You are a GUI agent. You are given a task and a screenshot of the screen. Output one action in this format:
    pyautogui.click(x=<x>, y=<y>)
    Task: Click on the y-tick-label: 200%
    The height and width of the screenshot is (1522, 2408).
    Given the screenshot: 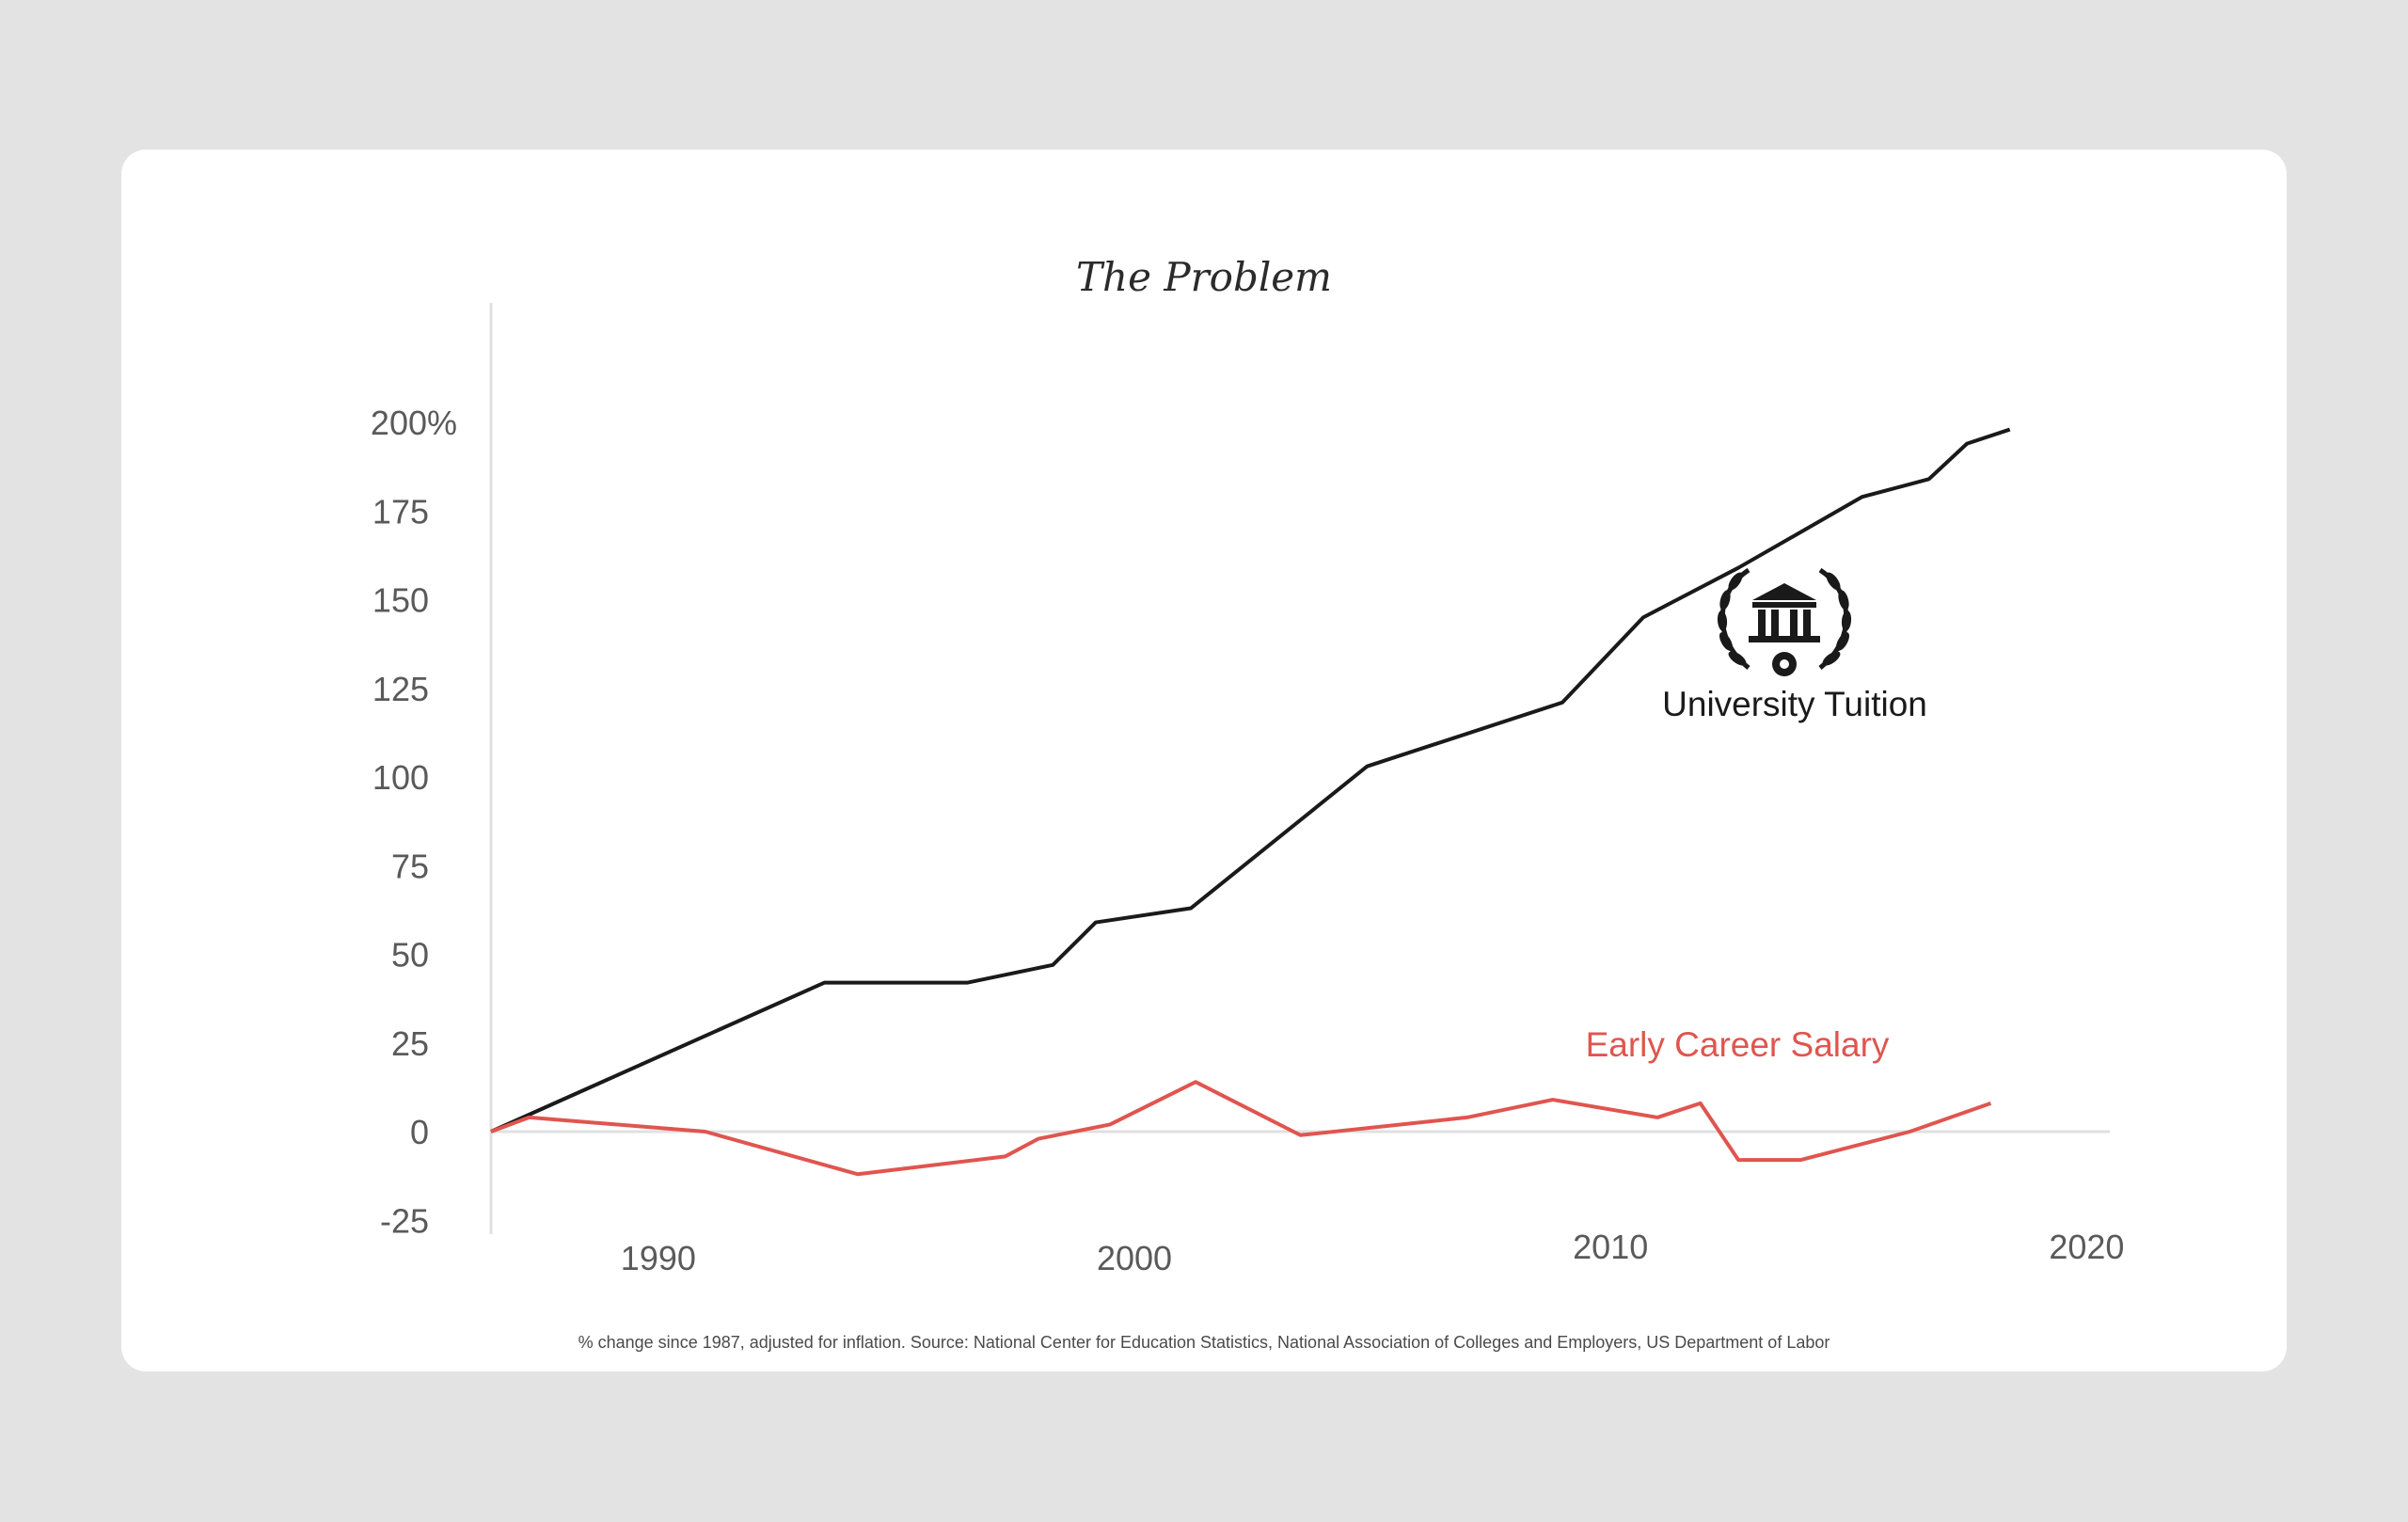 What is the action you would take?
    pyautogui.click(x=414, y=423)
    